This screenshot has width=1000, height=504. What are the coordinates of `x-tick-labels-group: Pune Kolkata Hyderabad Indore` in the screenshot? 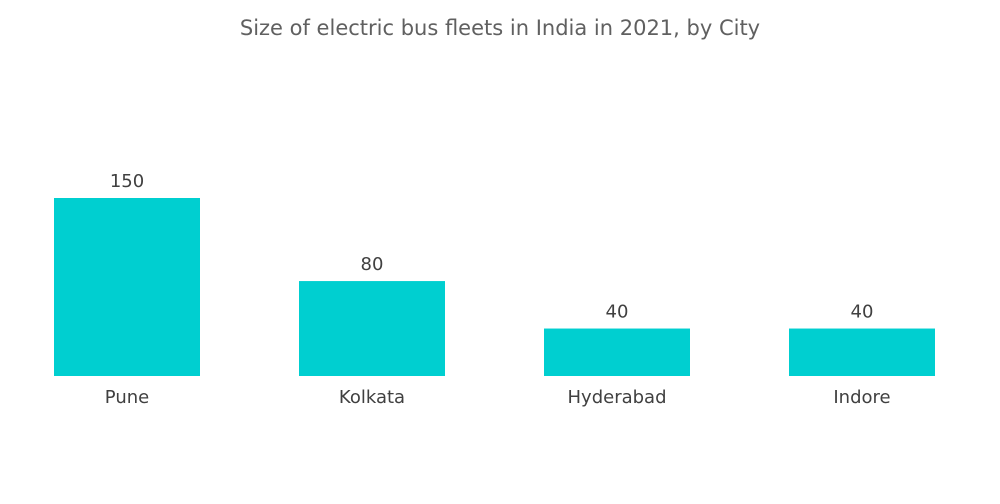 It's located at (498, 397).